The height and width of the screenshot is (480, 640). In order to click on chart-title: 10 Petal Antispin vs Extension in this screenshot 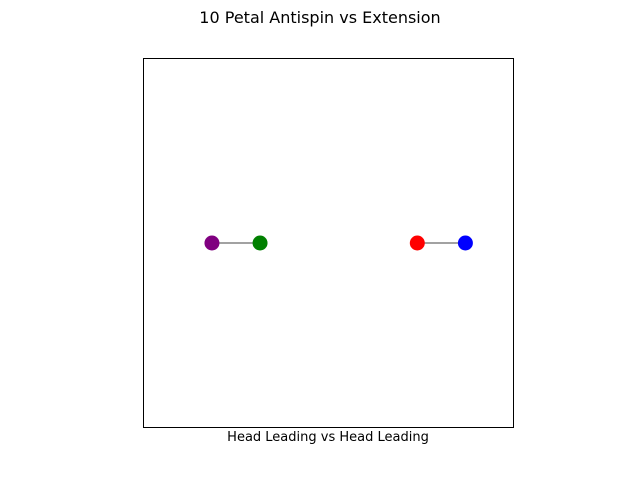, I will do `click(320, 17)`.